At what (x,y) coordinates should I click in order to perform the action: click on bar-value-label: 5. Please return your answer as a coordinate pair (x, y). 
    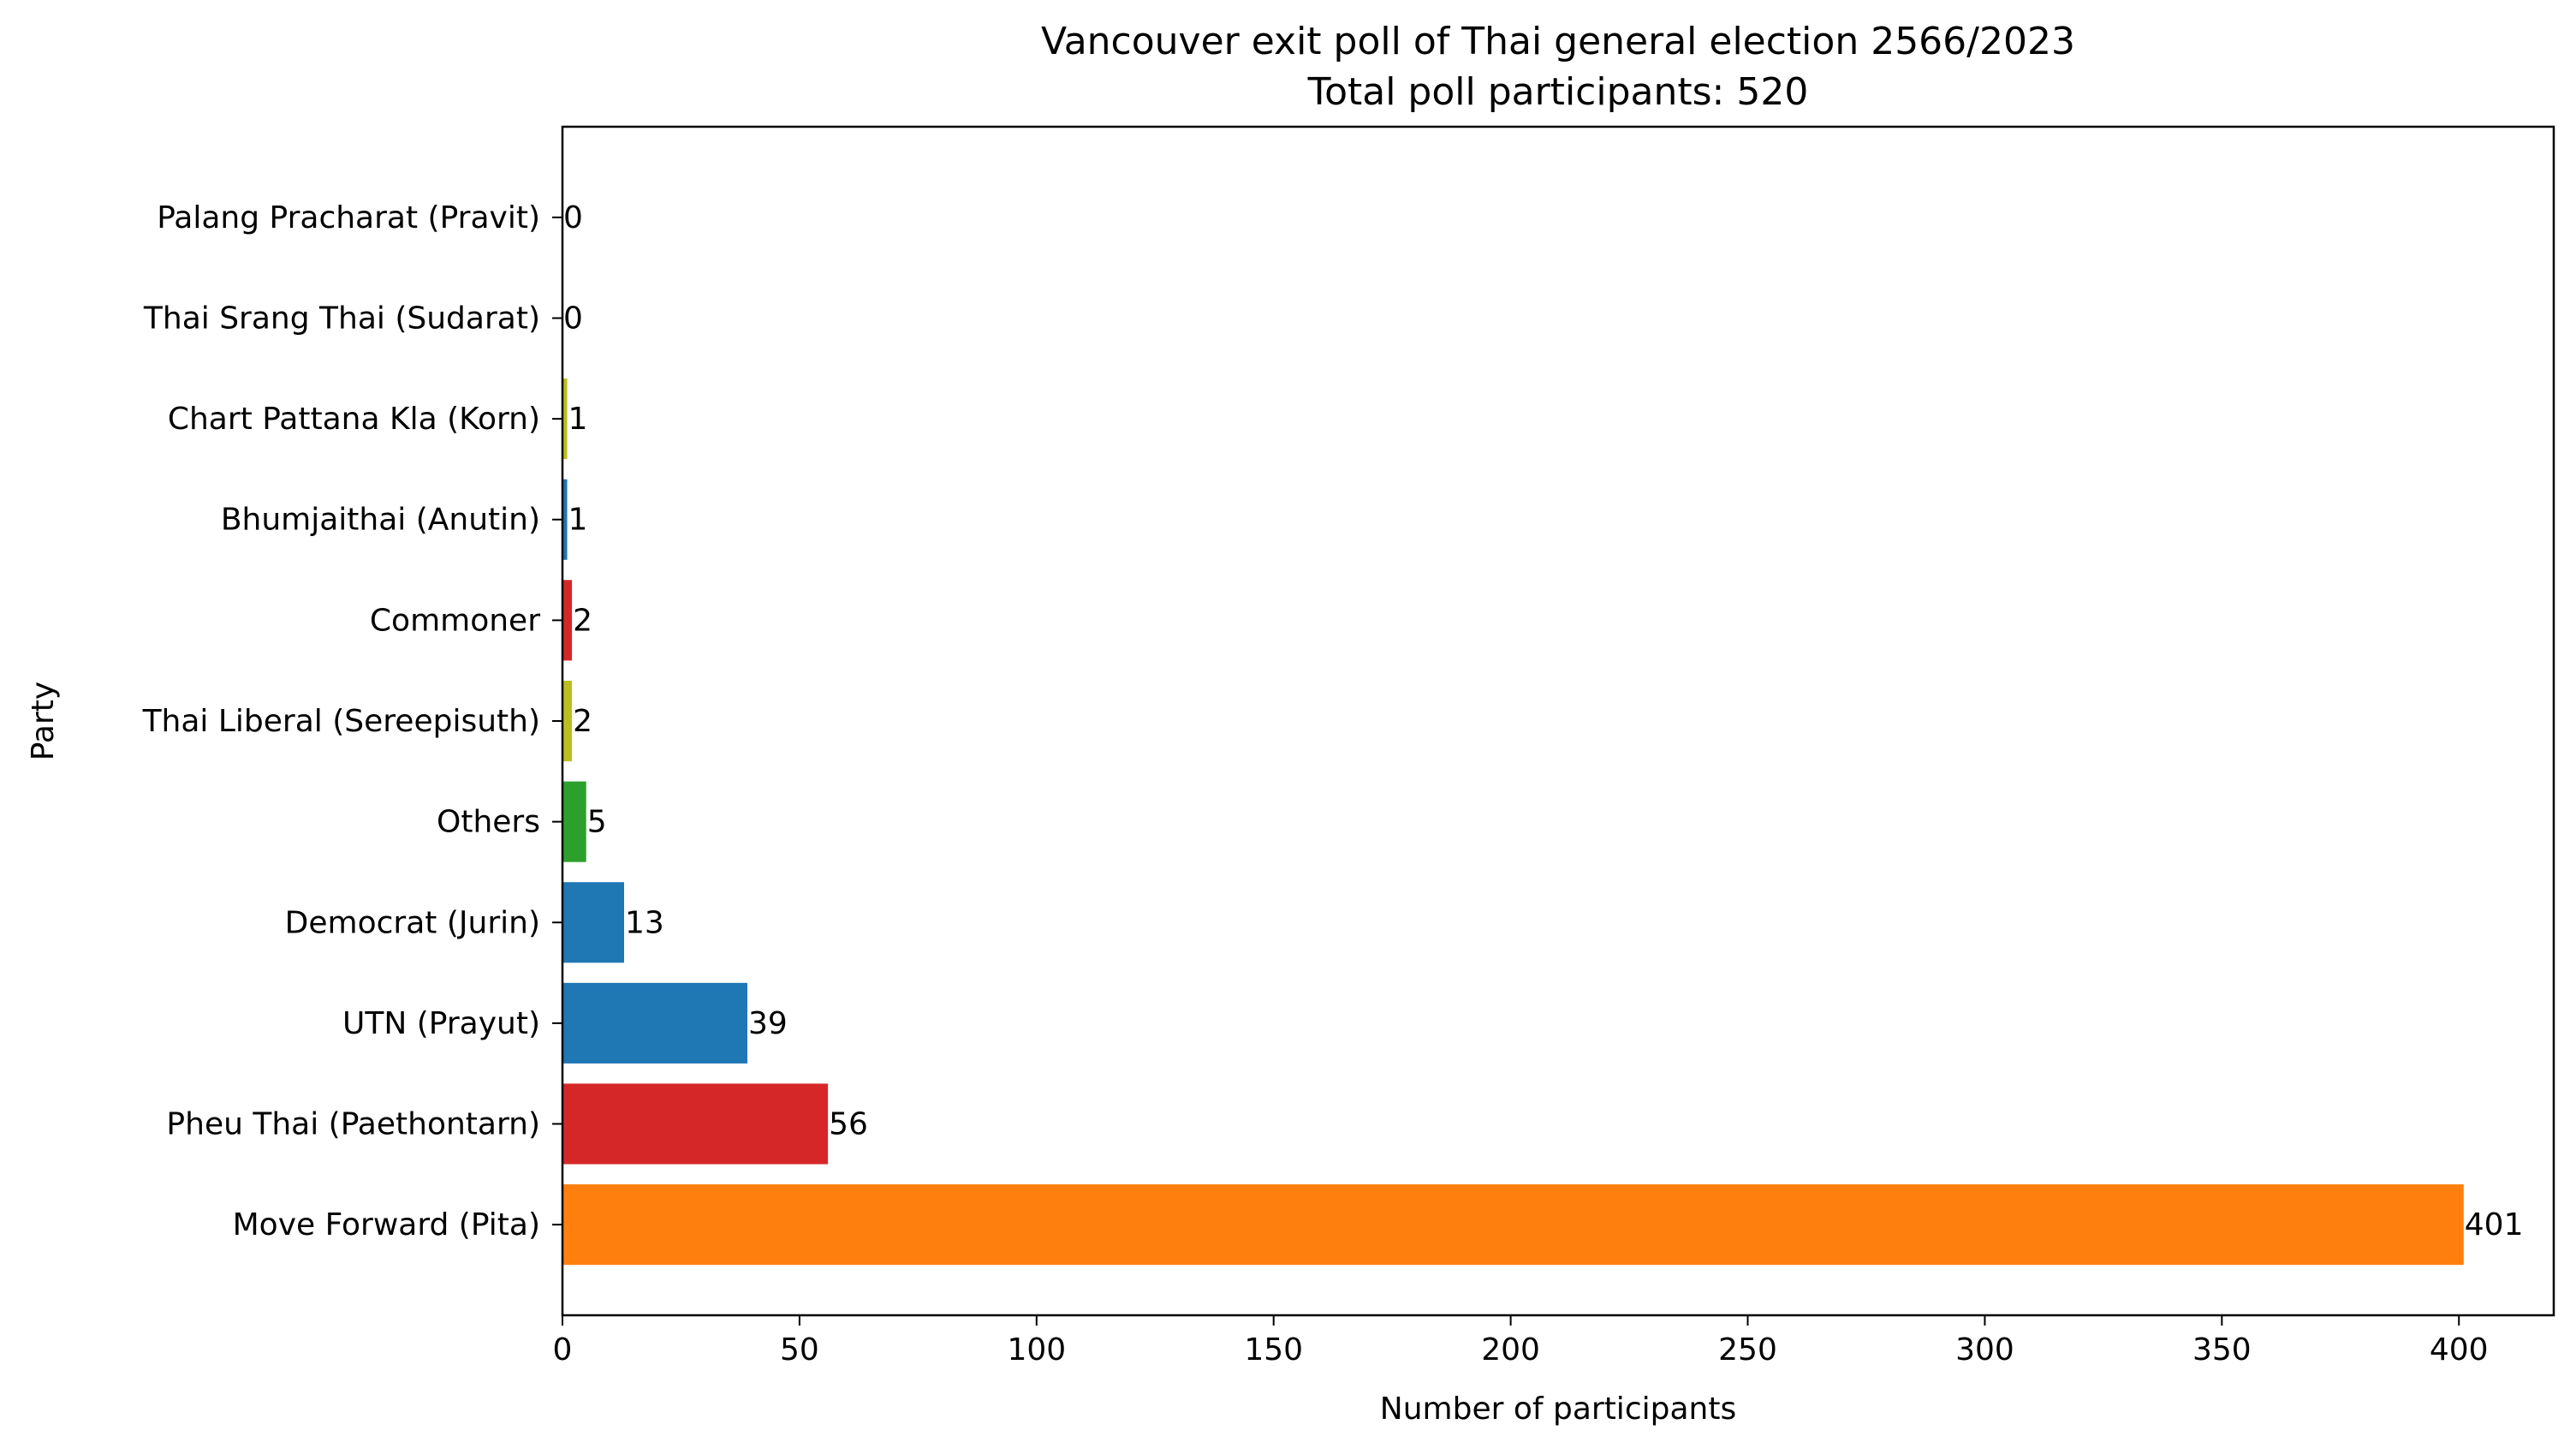
    Looking at the image, I should click on (597, 822).